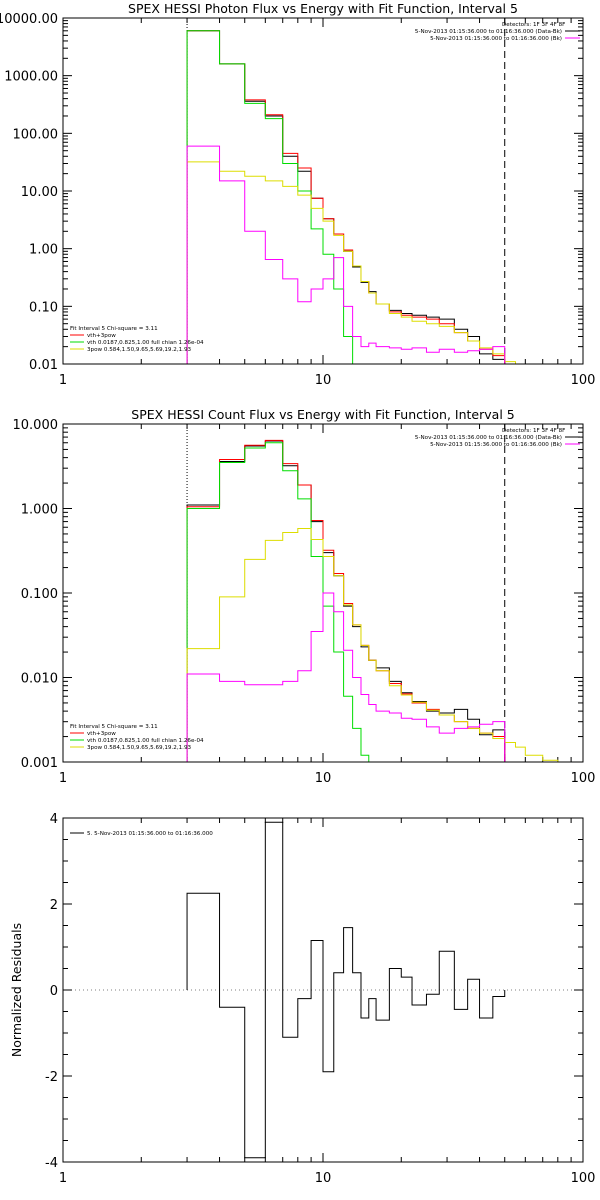  I want to click on y-tick-label: -2, so click(51, 1077).